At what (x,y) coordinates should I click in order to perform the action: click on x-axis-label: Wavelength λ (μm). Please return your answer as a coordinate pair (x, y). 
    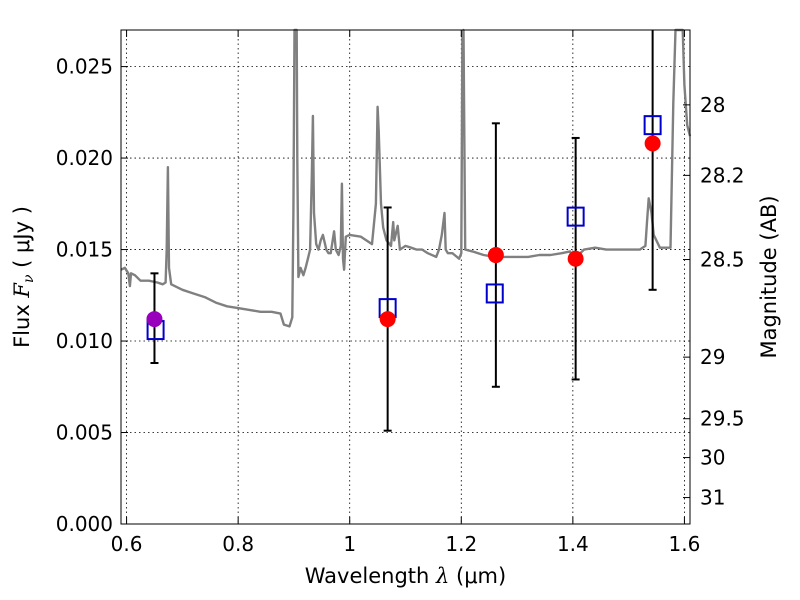
    Looking at the image, I should click on (405, 576).